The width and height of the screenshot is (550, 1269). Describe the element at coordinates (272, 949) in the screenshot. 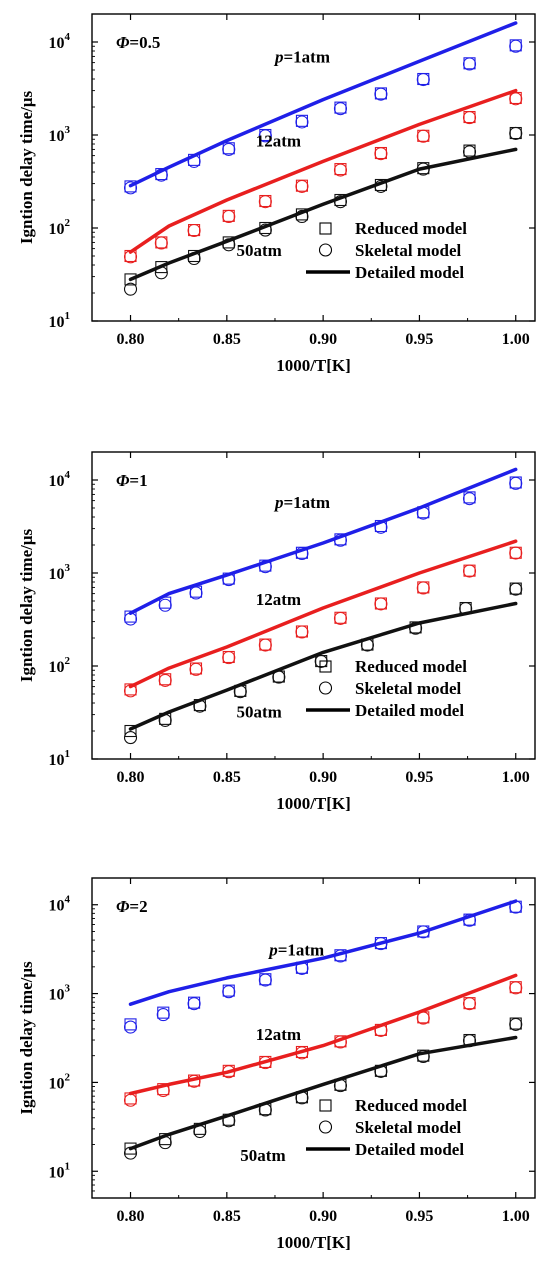

I see `pressure-symbol: p` at that location.